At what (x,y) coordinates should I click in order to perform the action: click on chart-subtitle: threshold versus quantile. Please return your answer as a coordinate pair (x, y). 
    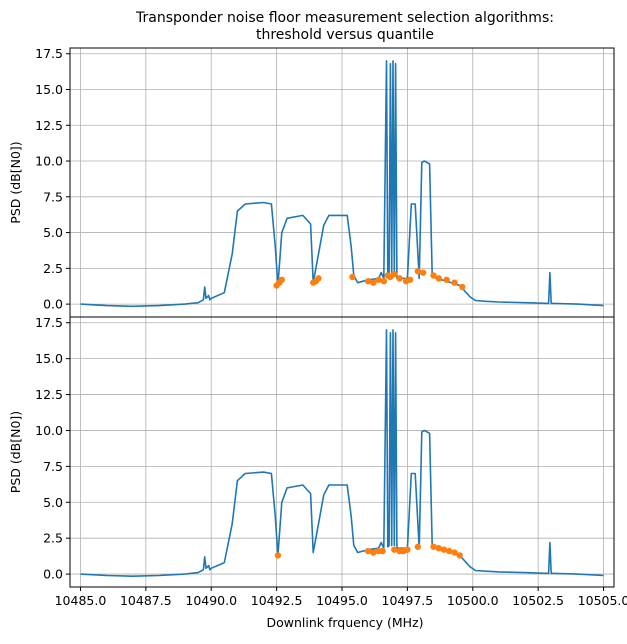
    Looking at the image, I should click on (345, 35).